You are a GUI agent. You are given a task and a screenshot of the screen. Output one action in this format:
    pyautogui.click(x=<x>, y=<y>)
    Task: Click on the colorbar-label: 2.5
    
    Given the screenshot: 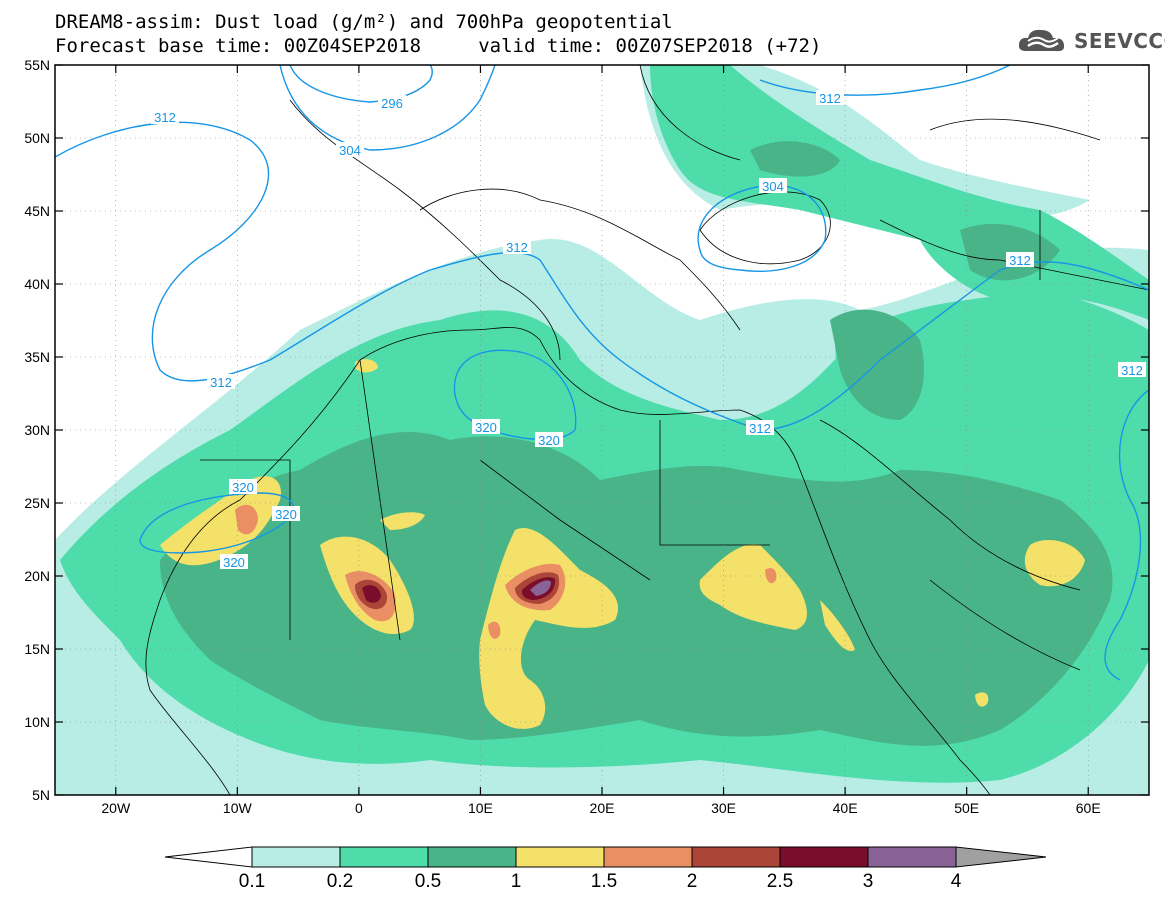 What is the action you would take?
    pyautogui.click(x=780, y=881)
    